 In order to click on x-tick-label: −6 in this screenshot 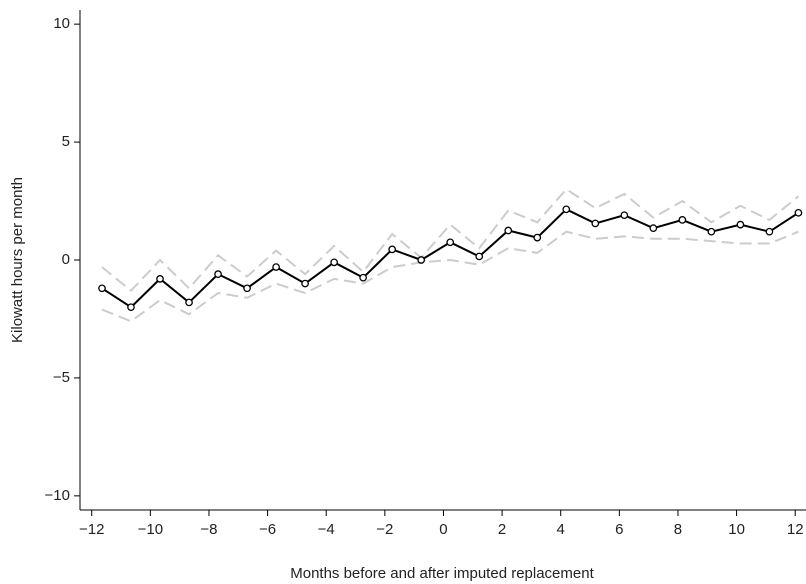, I will do `click(267, 529)`.